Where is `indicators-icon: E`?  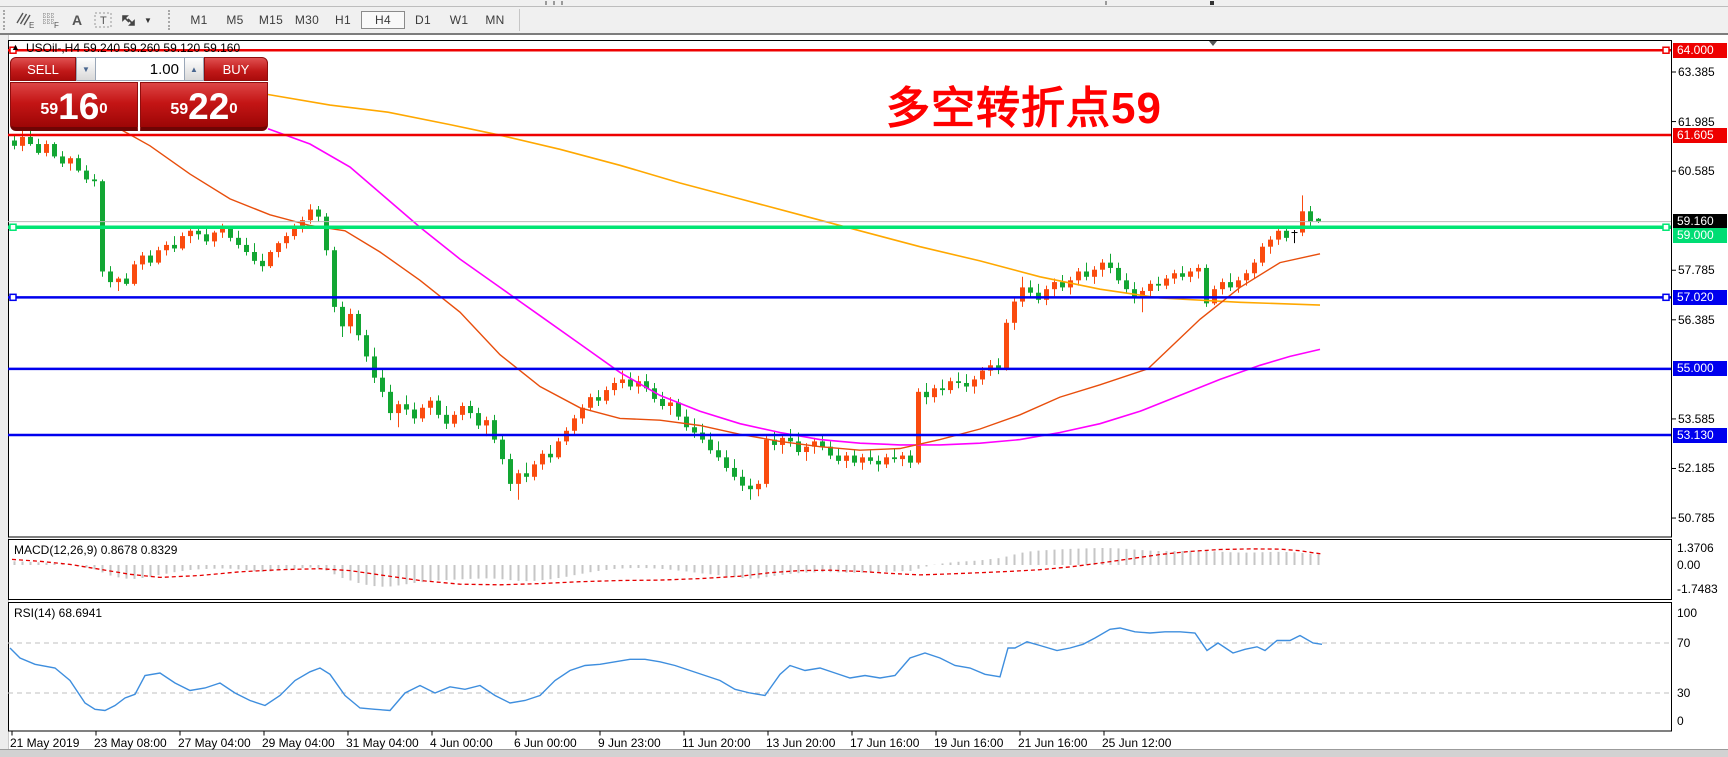
indicators-icon: E is located at coordinates (25, 20).